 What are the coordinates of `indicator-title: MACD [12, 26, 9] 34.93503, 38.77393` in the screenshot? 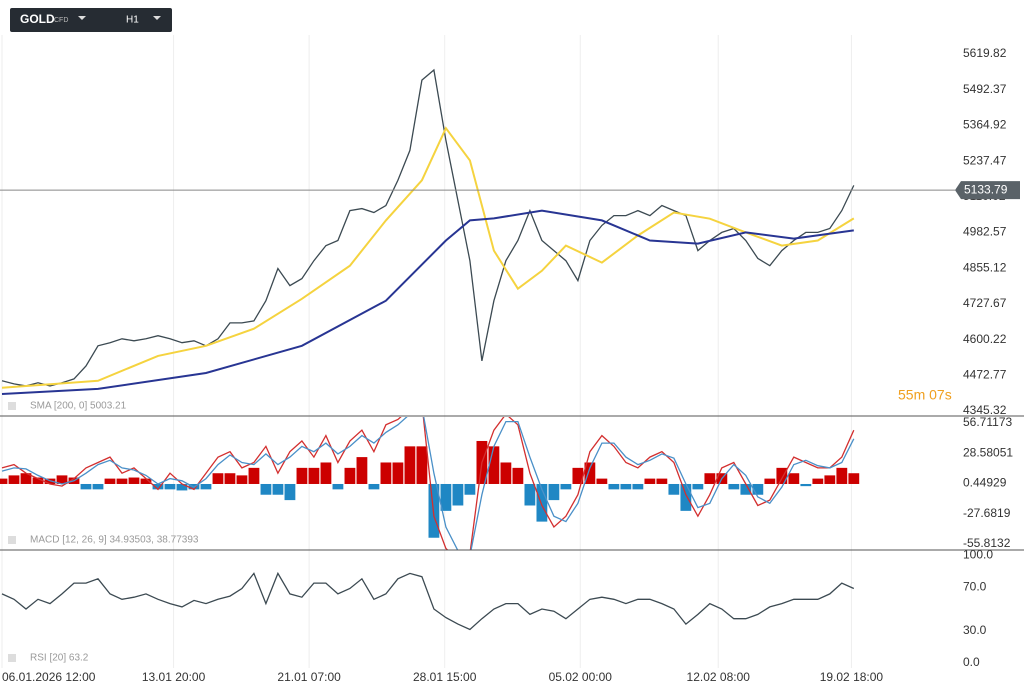 It's located at (114, 540).